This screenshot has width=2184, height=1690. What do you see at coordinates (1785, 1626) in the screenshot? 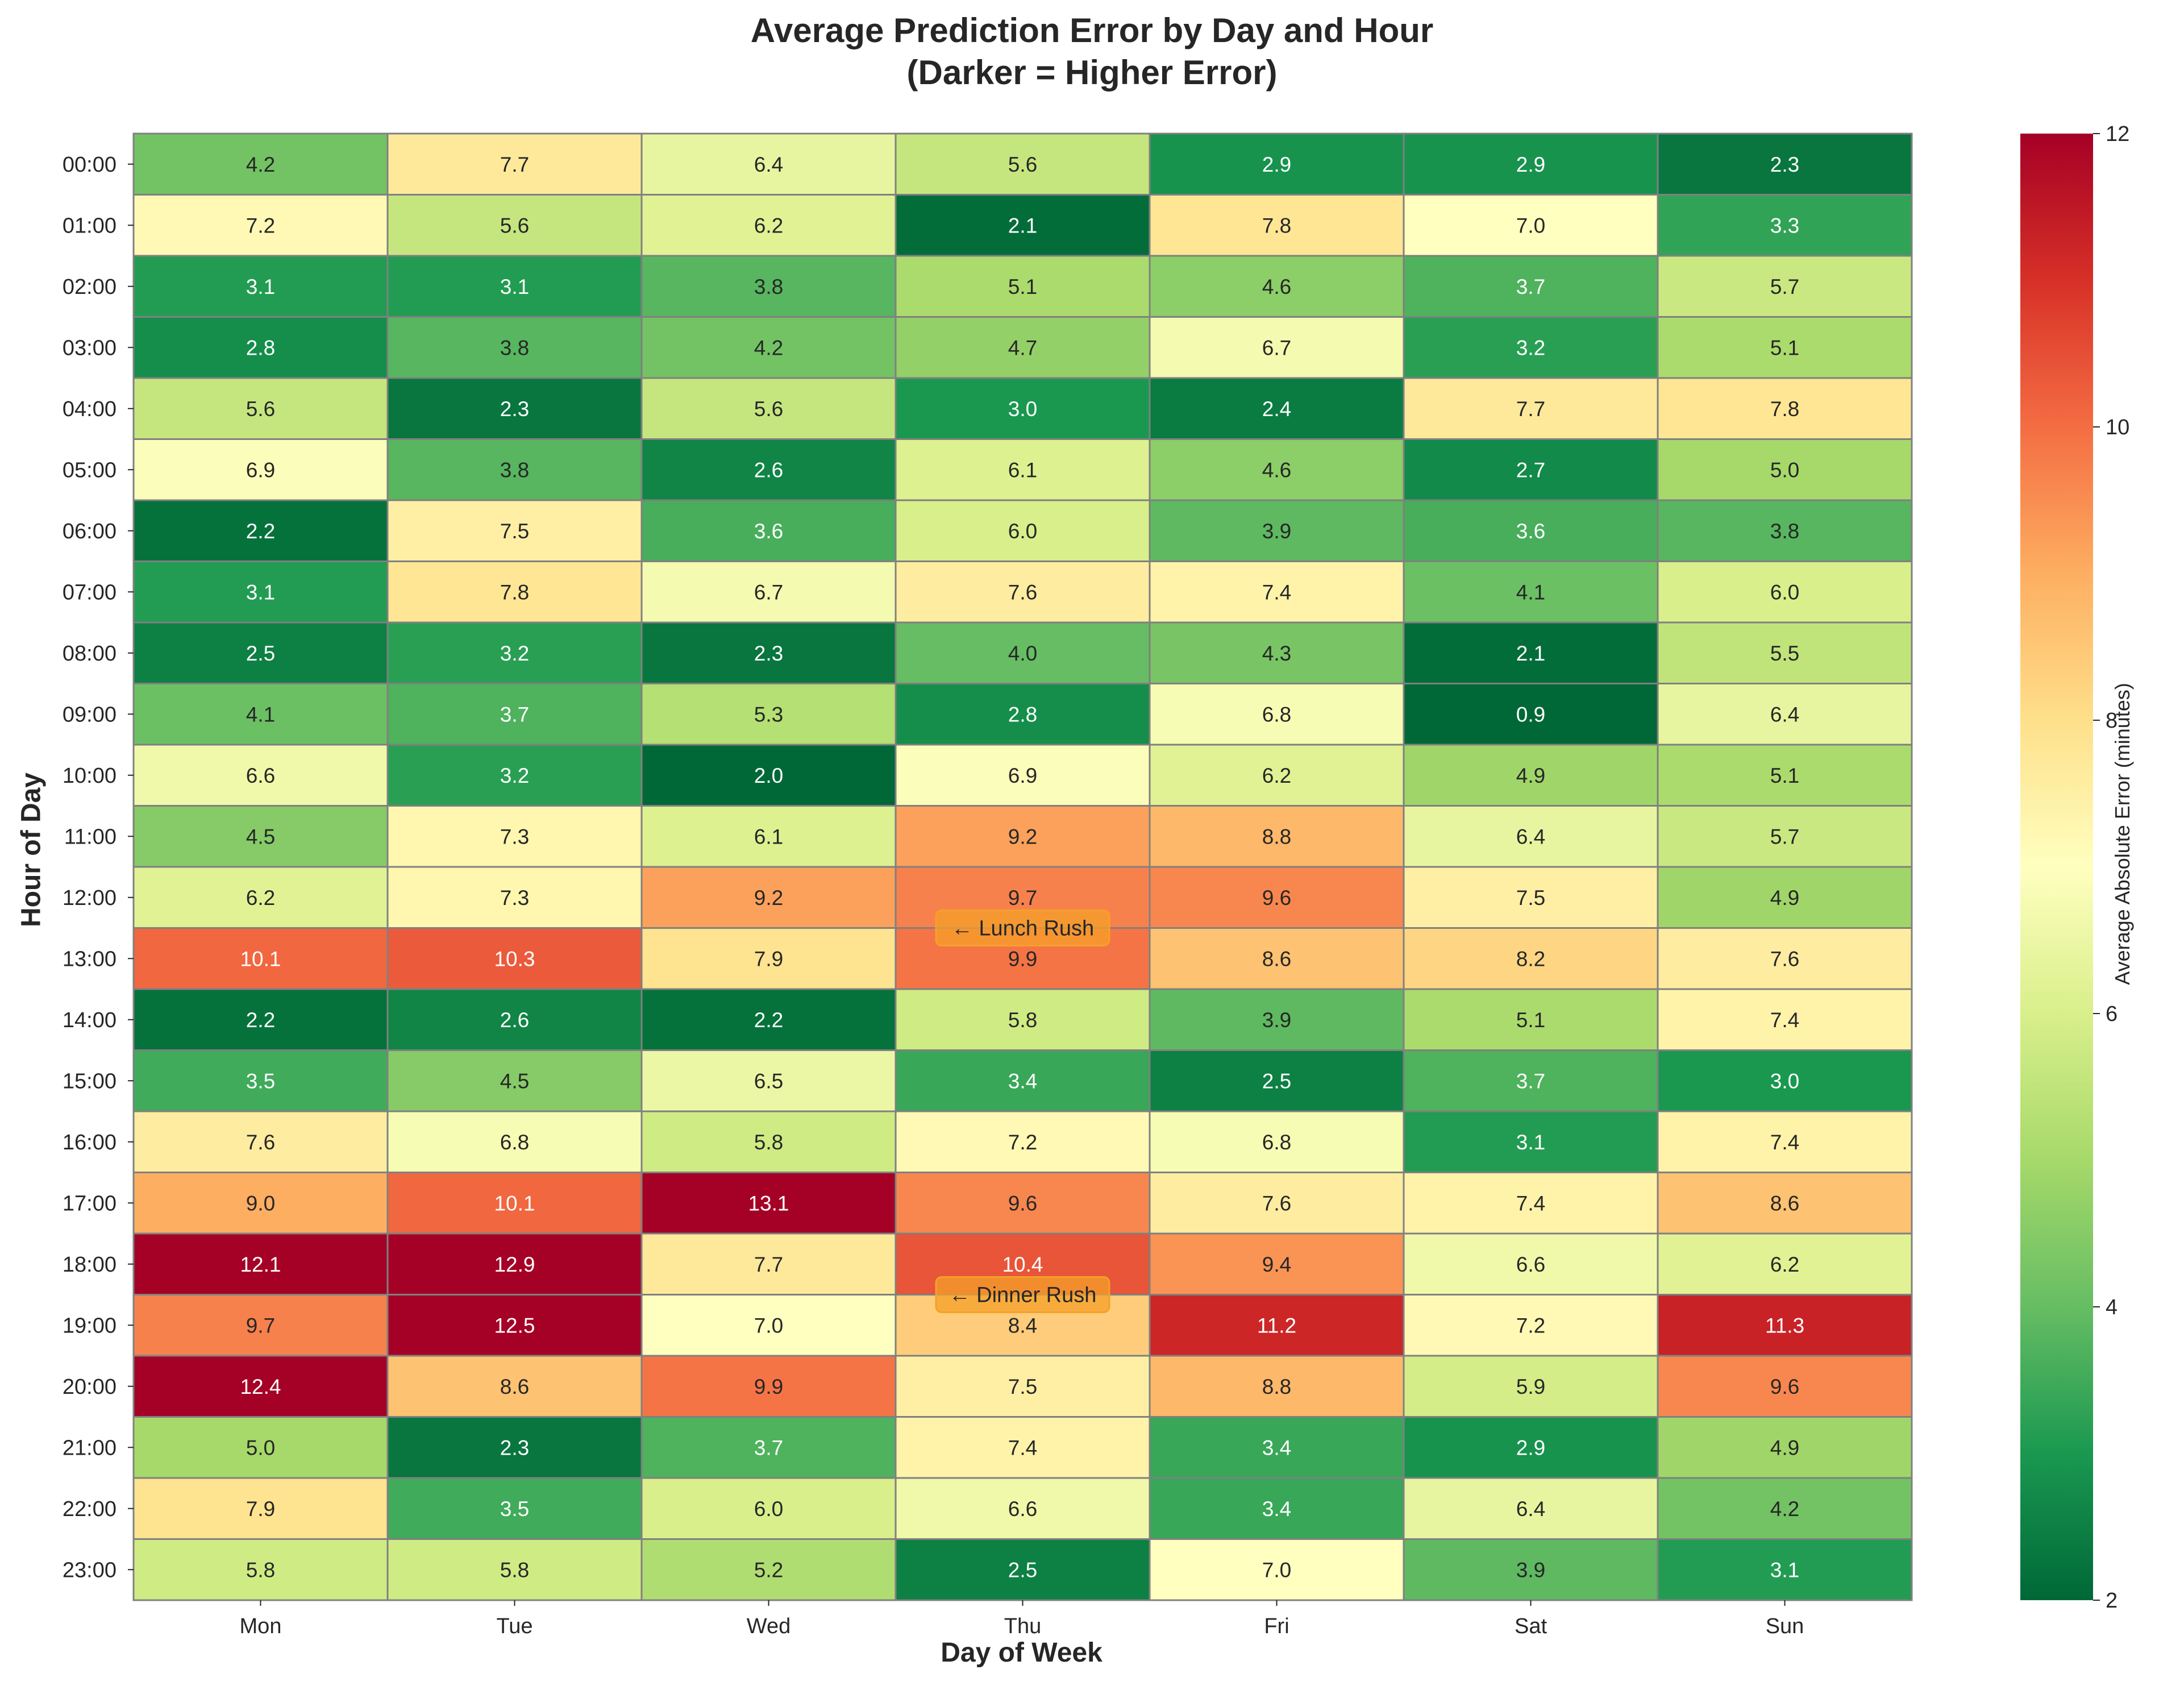
I see `x-tick-label: Sun` at bounding box center [1785, 1626].